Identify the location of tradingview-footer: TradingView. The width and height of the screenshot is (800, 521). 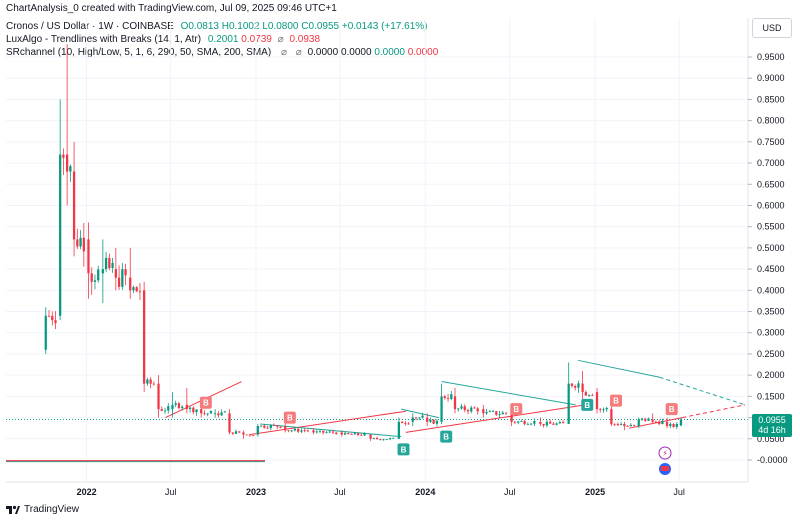
(42, 509).